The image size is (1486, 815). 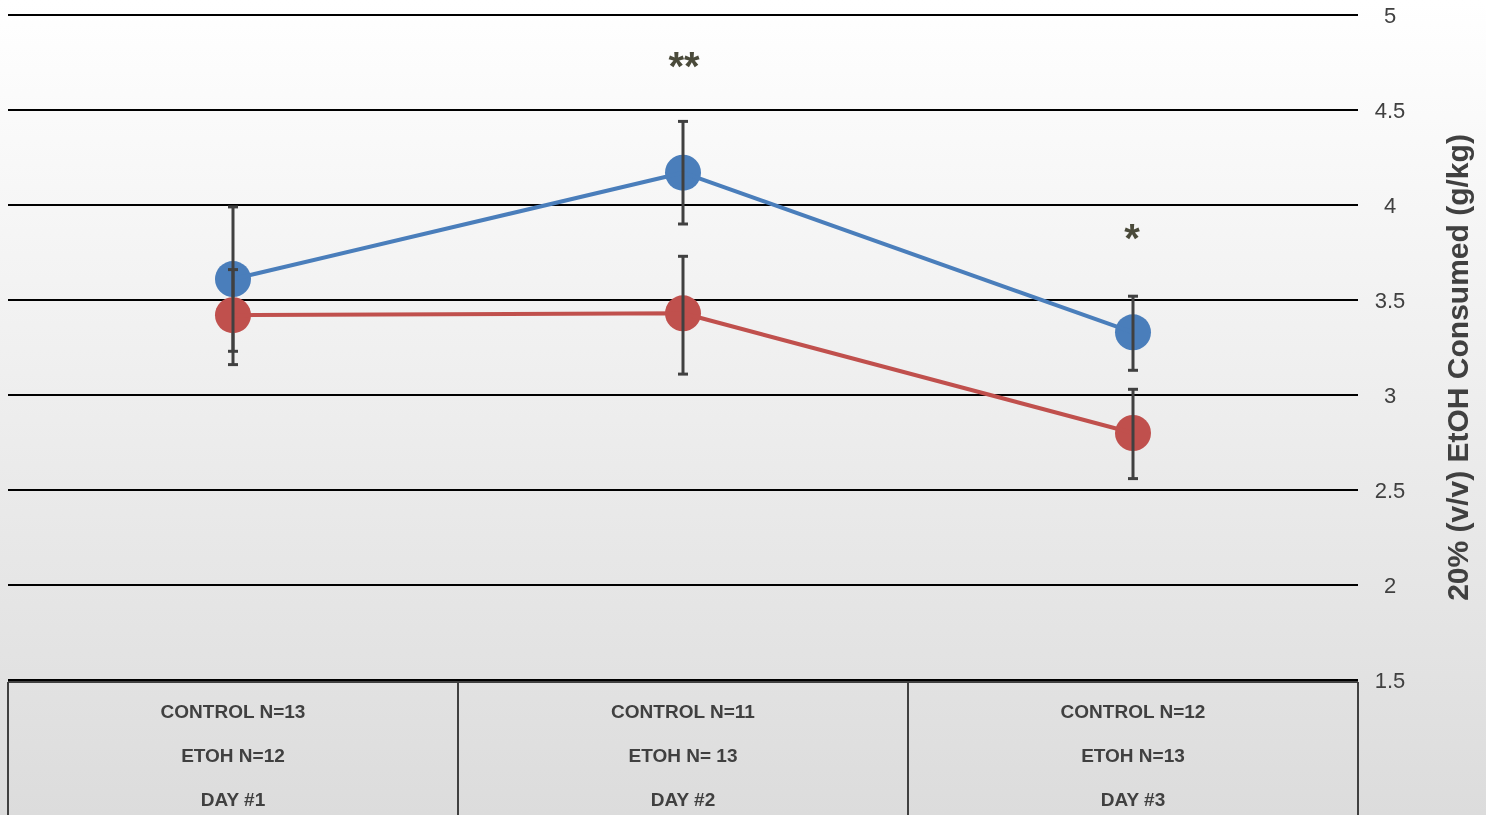 What do you see at coordinates (1390, 680) in the screenshot?
I see `y-tick-label: 1.5` at bounding box center [1390, 680].